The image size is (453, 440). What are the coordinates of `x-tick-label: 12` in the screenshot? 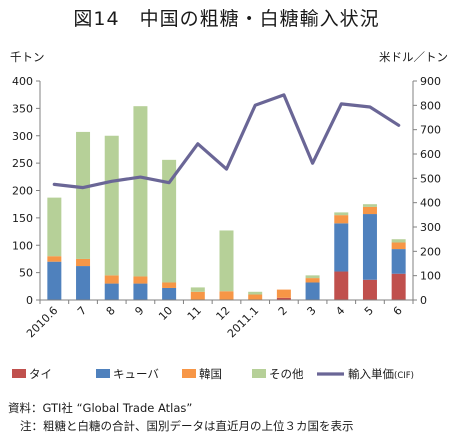 It's located at (223, 313).